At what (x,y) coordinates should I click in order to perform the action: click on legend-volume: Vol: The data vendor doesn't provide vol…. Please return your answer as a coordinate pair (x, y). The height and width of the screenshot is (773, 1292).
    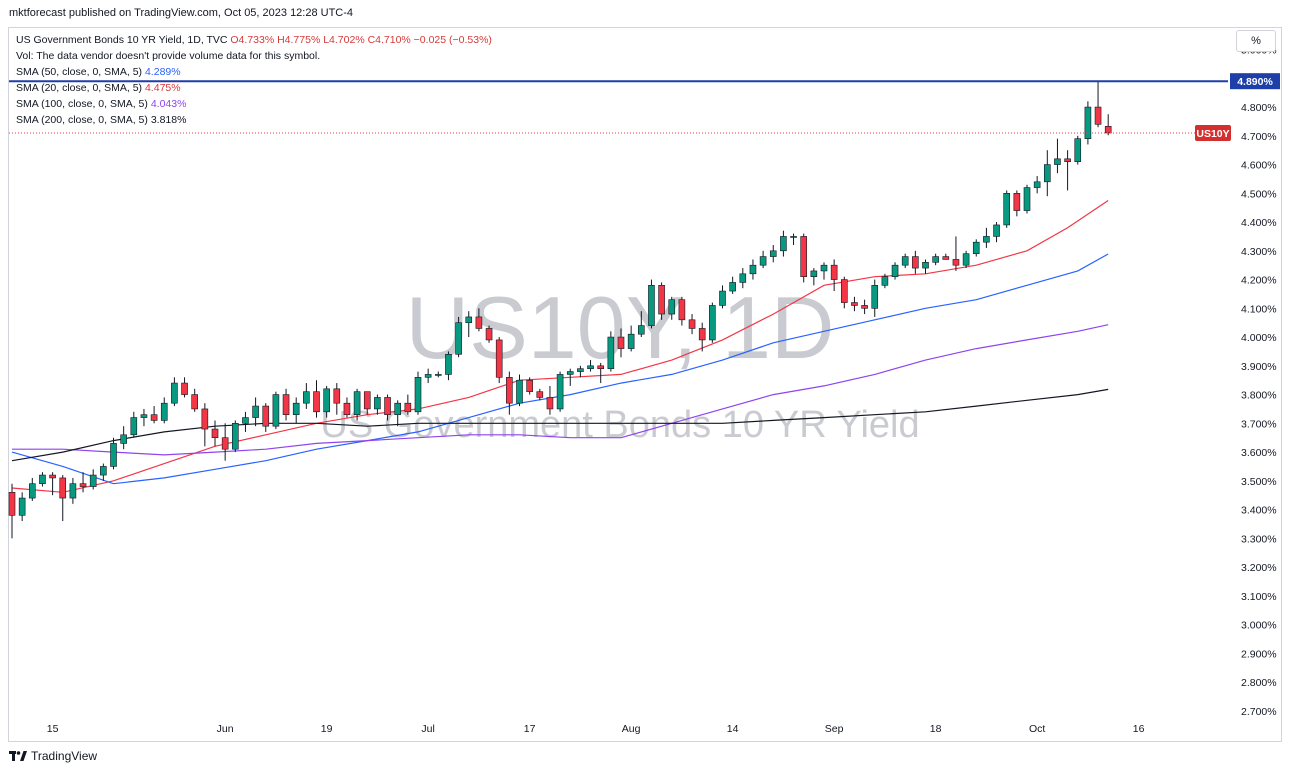
    Looking at the image, I should click on (168, 56).